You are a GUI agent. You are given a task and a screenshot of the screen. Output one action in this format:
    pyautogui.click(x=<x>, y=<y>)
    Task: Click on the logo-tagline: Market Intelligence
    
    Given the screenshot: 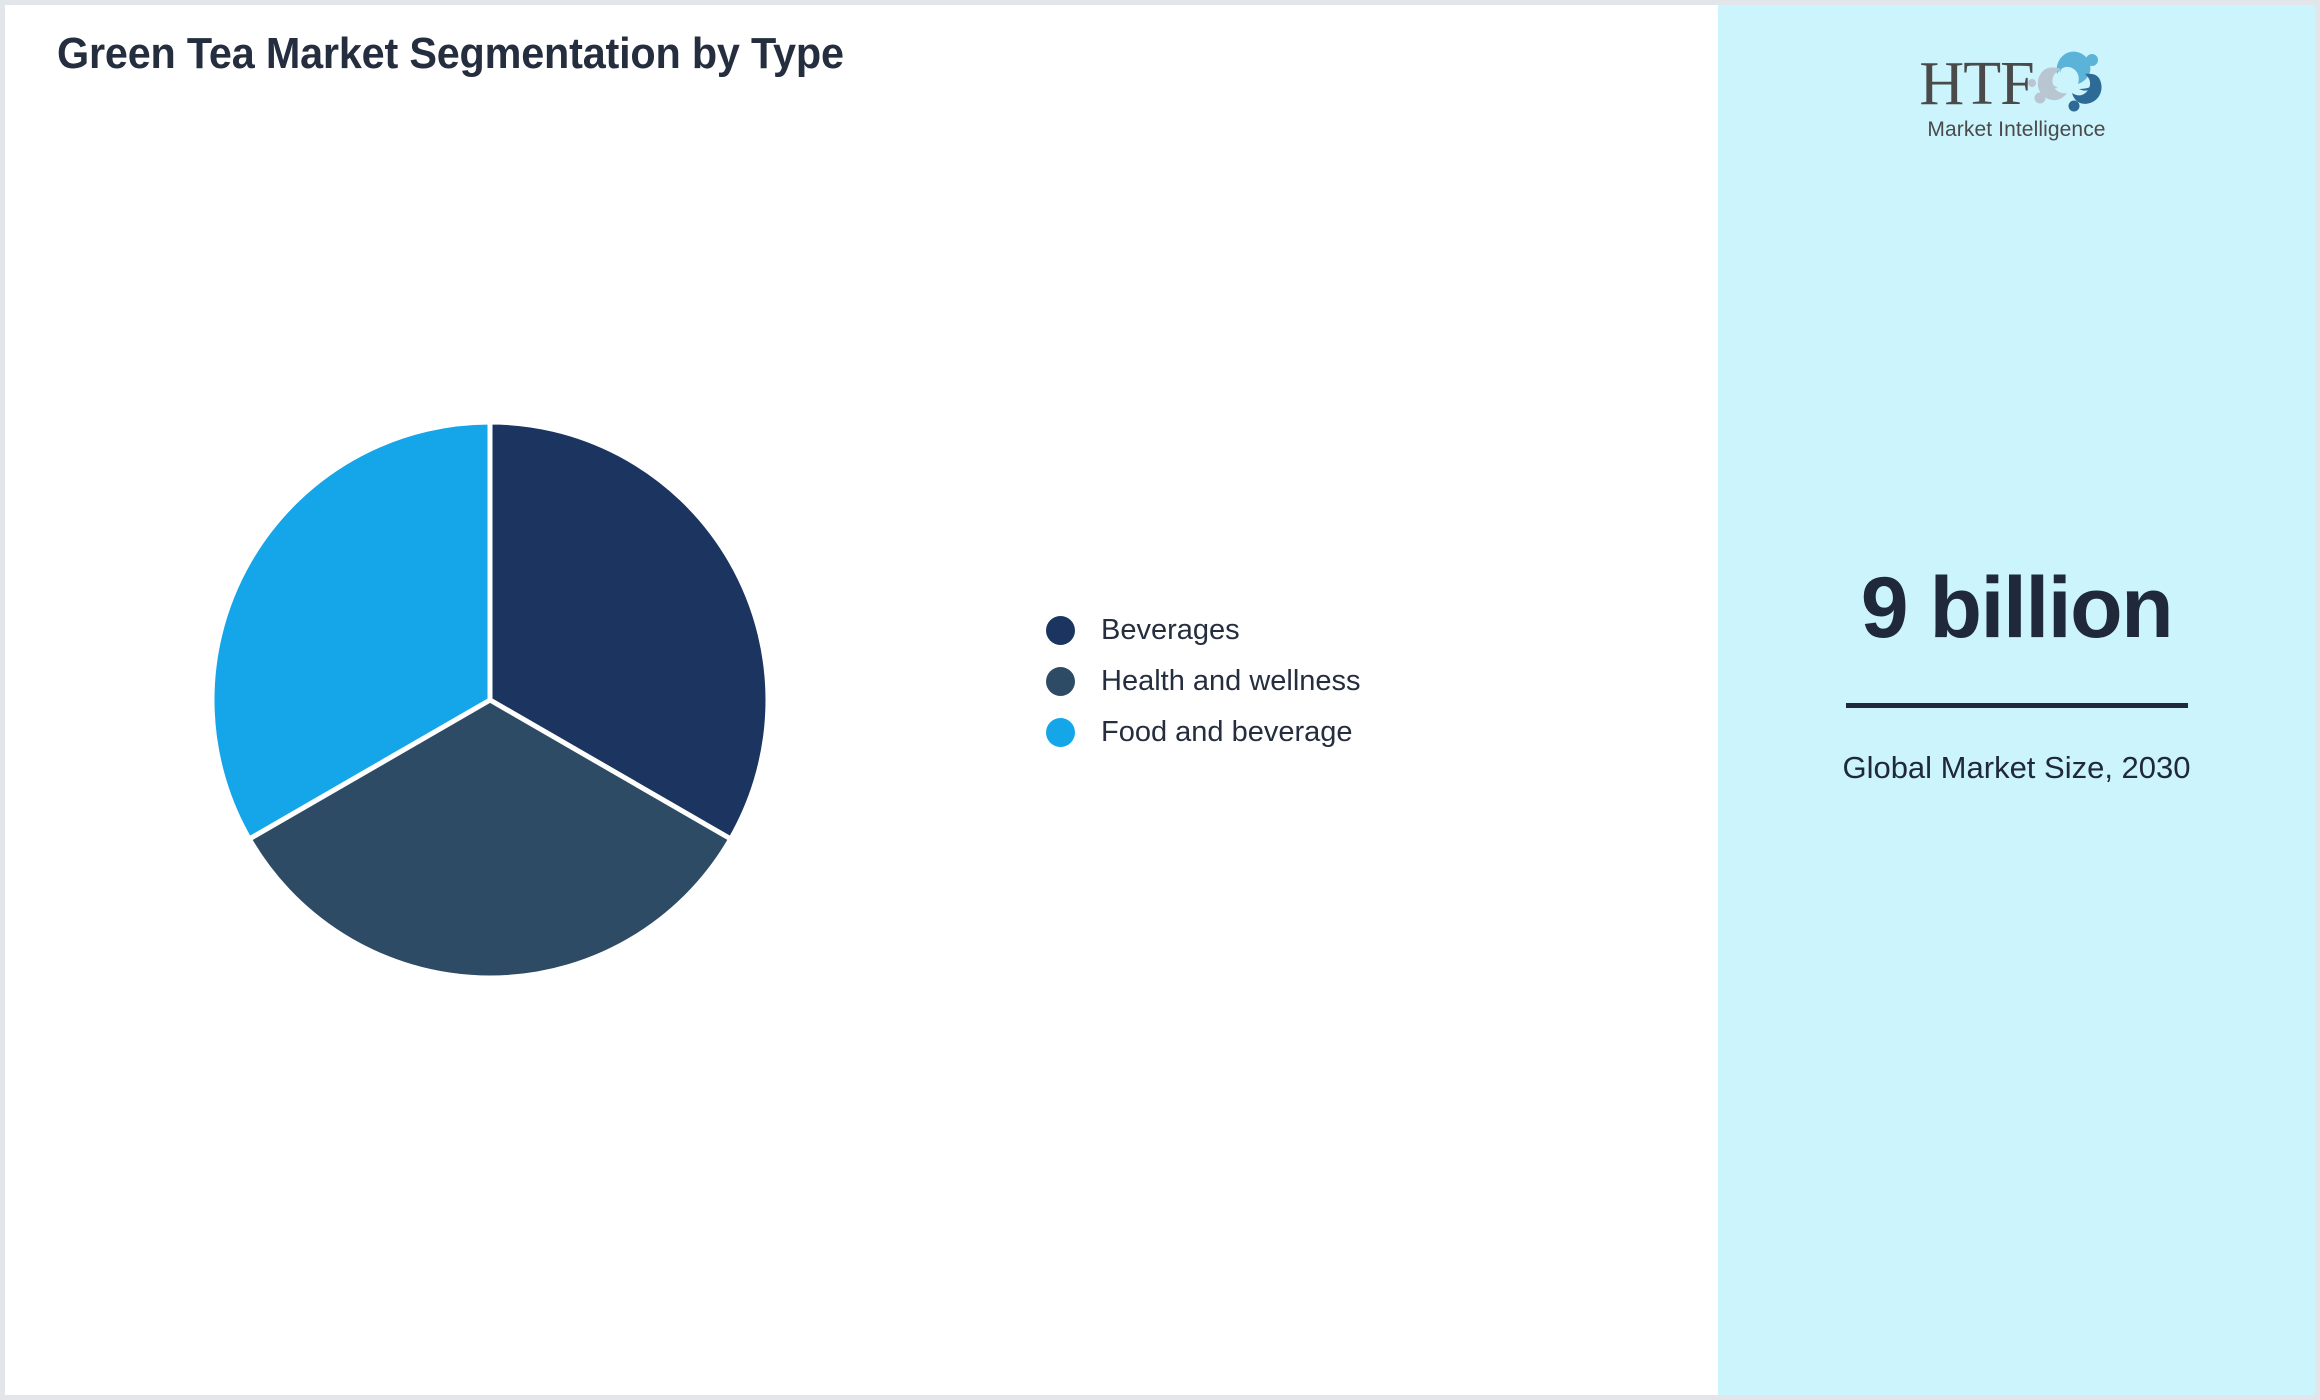 What is the action you would take?
    pyautogui.click(x=2016, y=129)
    